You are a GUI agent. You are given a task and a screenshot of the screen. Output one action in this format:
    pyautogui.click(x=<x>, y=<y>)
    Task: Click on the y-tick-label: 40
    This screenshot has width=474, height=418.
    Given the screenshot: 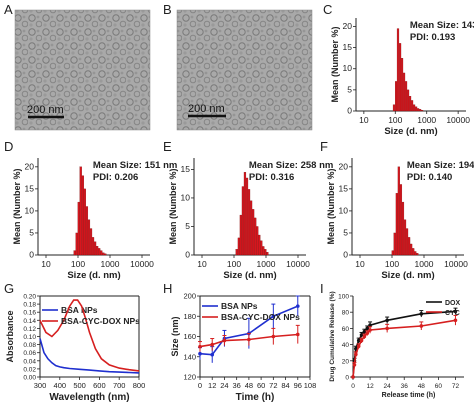 What is the action you would take?
    pyautogui.click(x=346, y=345)
    